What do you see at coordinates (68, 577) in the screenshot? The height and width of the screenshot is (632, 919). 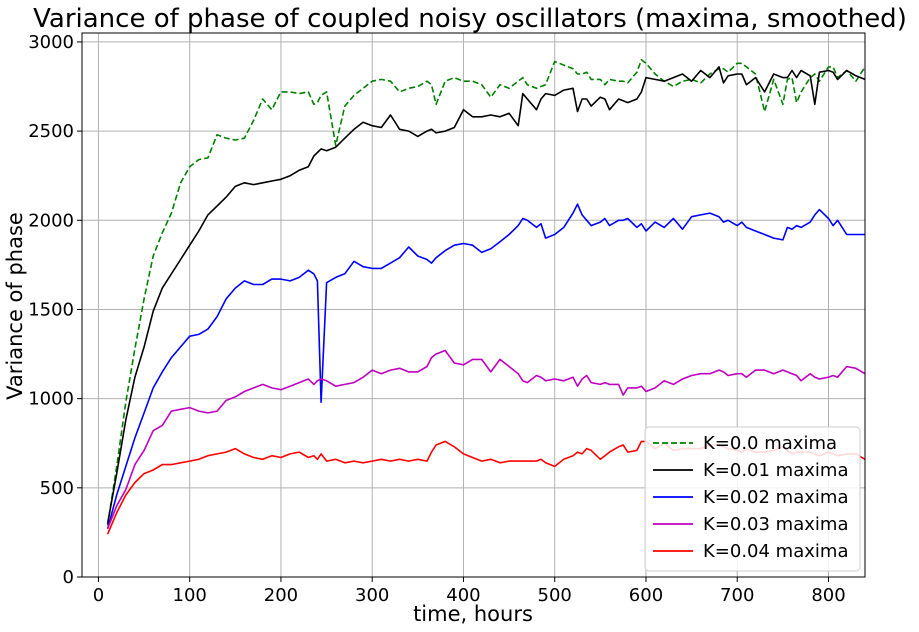 I see `y-tick-label: 0` at bounding box center [68, 577].